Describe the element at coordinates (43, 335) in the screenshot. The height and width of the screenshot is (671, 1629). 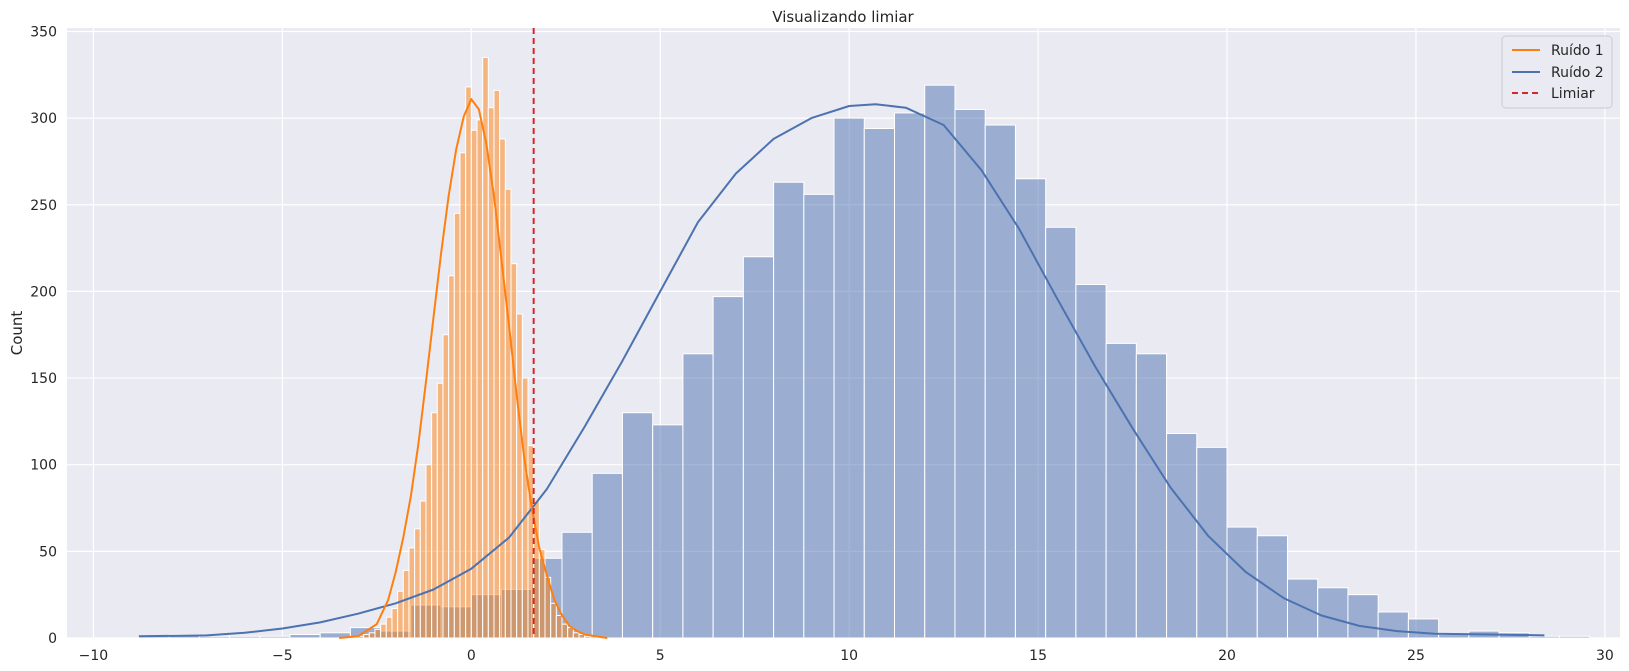
I see `y-axis-ticks: 0 50 100 150 200 250 300 350` at that location.